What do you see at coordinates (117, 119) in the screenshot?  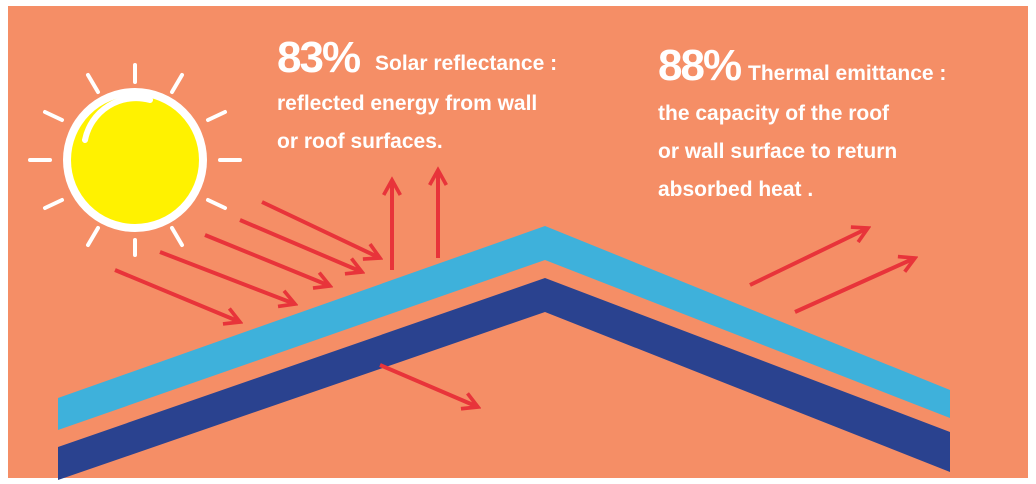 I see `sun-highlight` at bounding box center [117, 119].